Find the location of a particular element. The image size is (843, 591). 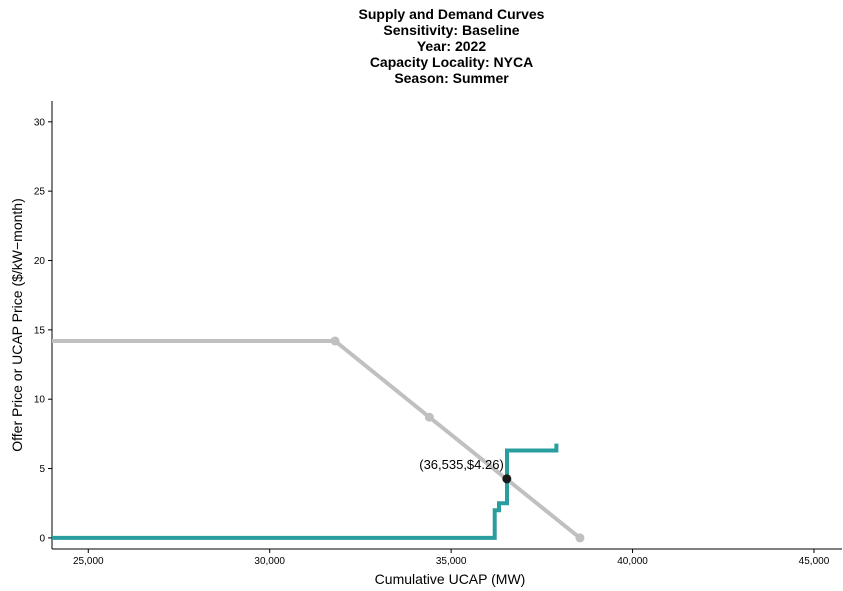

chart-subtitle-locality: Capacity Locality: NYCA is located at coordinates (451, 62).